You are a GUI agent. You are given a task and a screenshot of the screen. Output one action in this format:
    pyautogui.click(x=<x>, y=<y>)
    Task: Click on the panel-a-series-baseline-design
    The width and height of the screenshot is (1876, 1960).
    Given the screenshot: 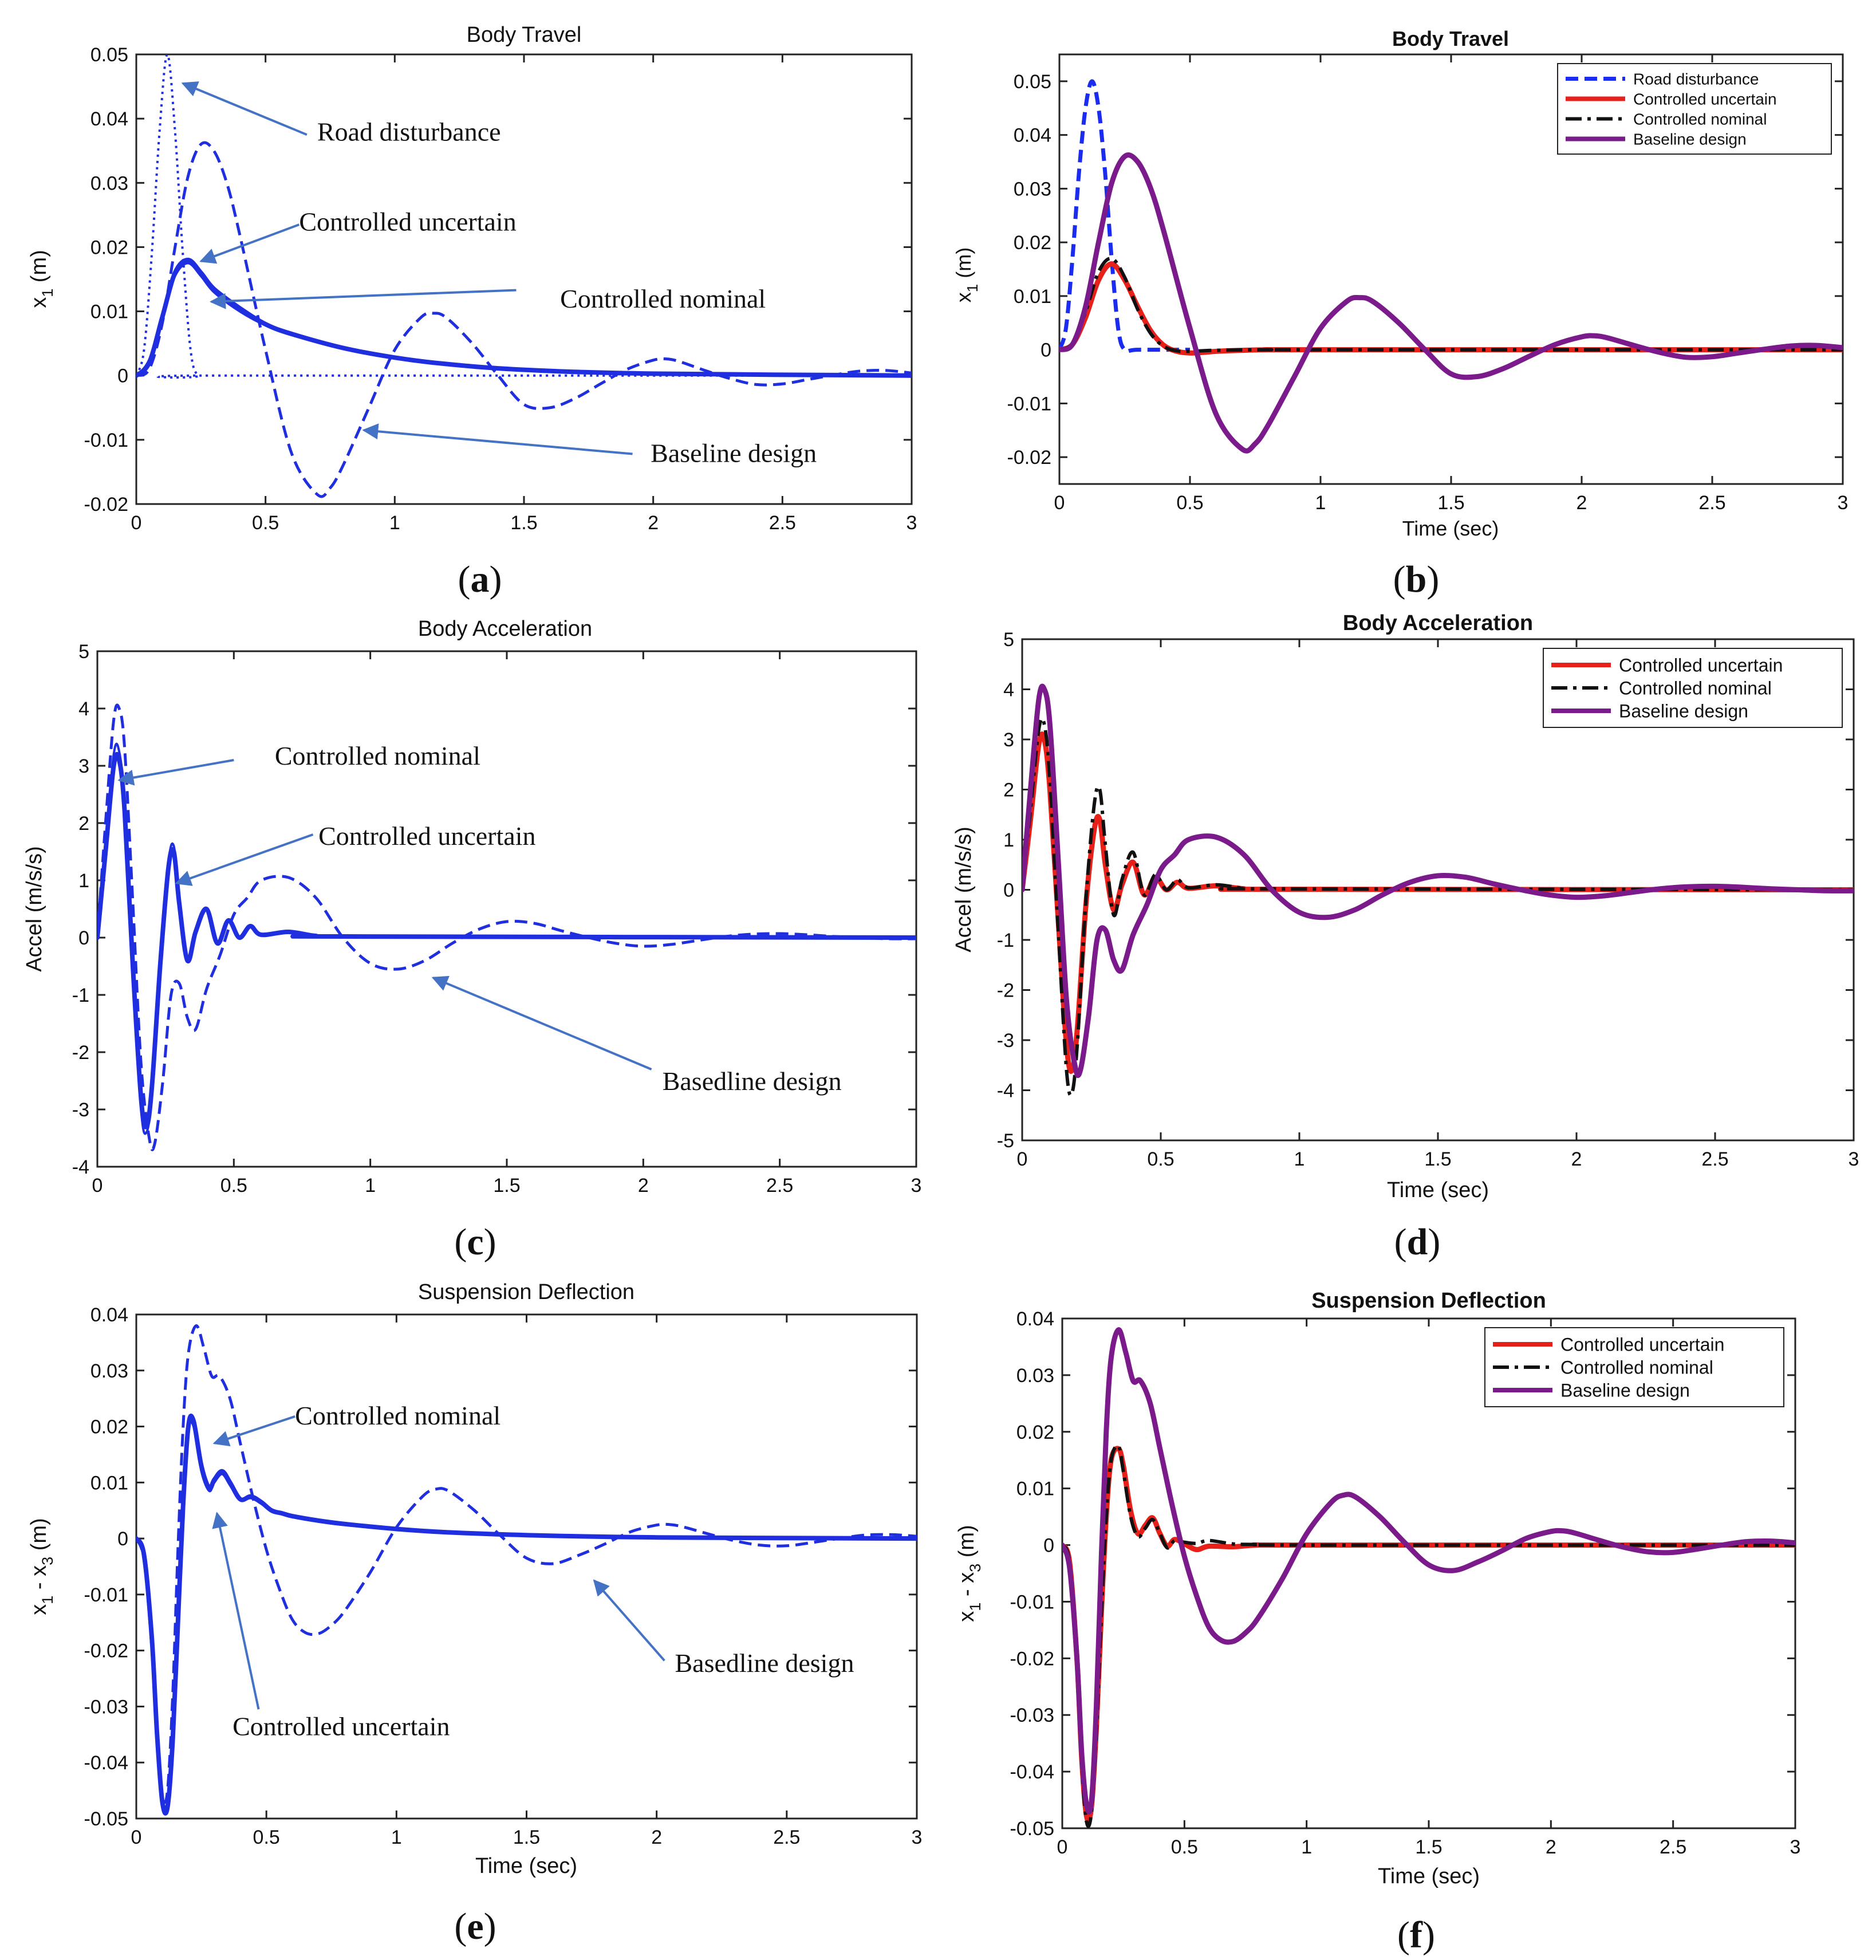 What is the action you would take?
    pyautogui.click(x=524, y=319)
    